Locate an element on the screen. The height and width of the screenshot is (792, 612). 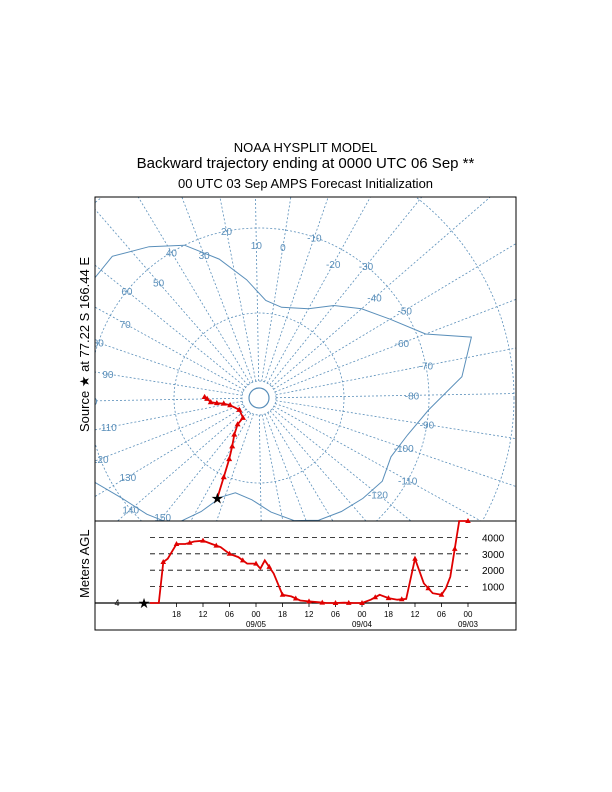
meridian-label: 150 is located at coordinates (162, 518).